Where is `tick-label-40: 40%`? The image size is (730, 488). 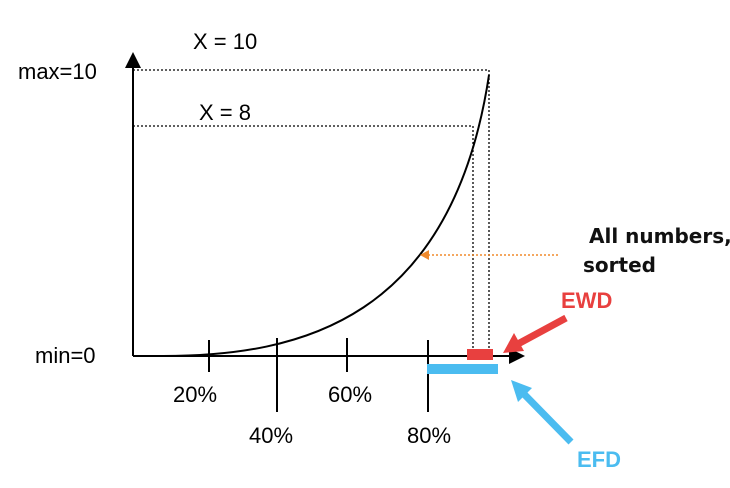 tick-label-40: 40% is located at coordinates (271, 435).